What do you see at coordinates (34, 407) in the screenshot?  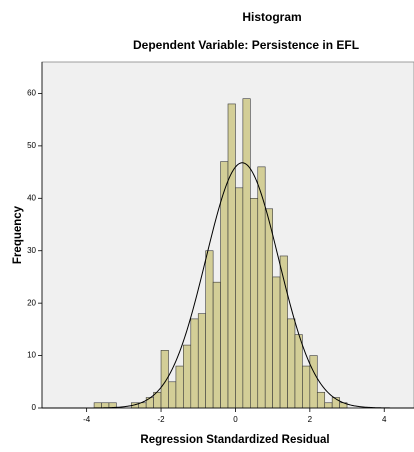 I see `y-tick-label: 0` at bounding box center [34, 407].